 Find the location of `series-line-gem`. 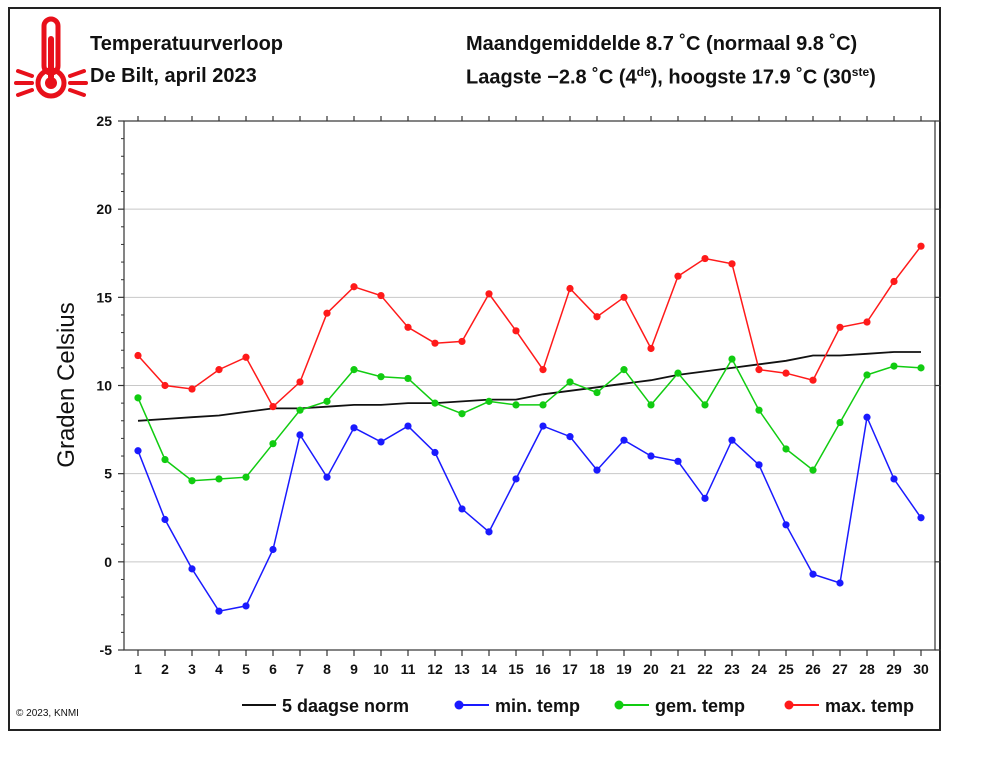

series-line-gem is located at coordinates (529, 419).